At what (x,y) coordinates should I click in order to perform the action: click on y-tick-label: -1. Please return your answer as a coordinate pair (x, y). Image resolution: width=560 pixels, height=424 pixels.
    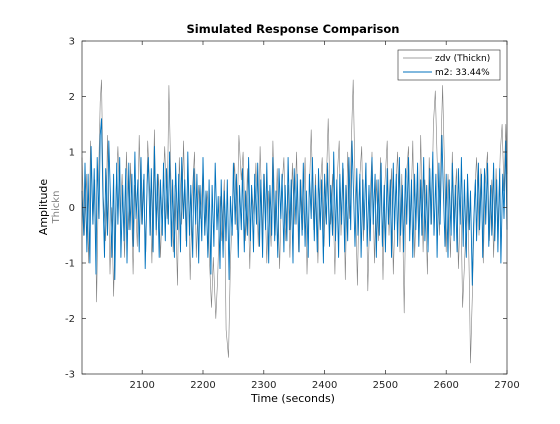
    Looking at the image, I should click on (70, 264).